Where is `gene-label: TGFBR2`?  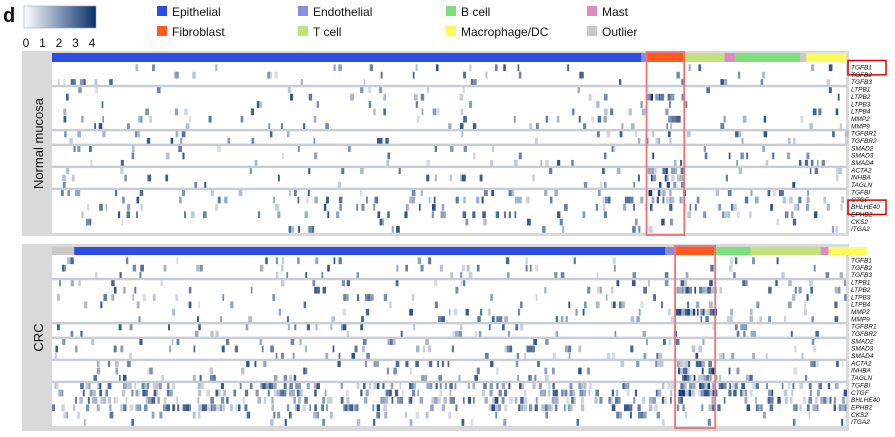
gene-label: TGFBR2 is located at coordinates (864, 141).